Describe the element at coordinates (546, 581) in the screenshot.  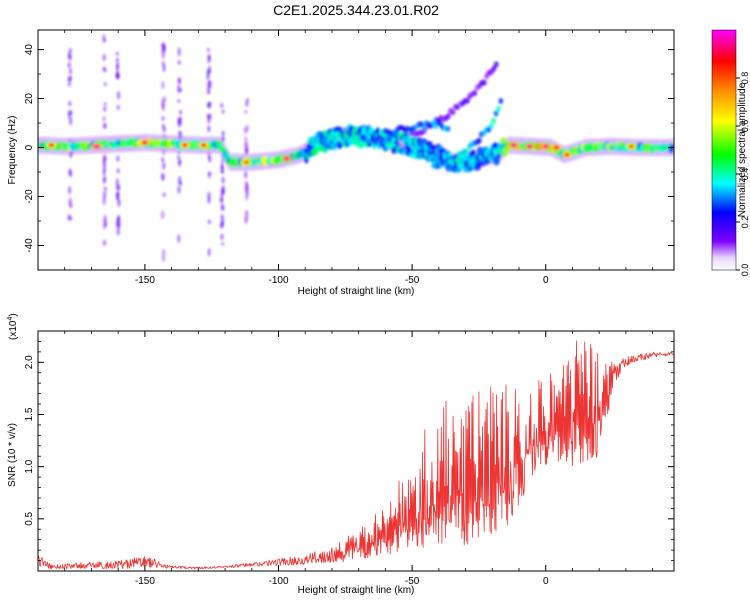
I see `x-tick-label: 0` at that location.